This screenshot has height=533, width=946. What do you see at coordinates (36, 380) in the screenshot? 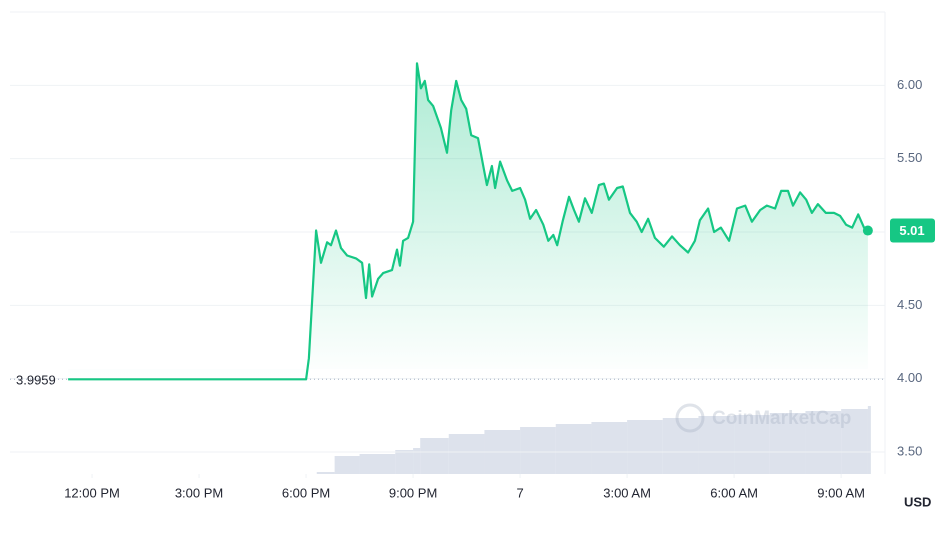
I see `reference-label: 3.9959` at bounding box center [36, 380].